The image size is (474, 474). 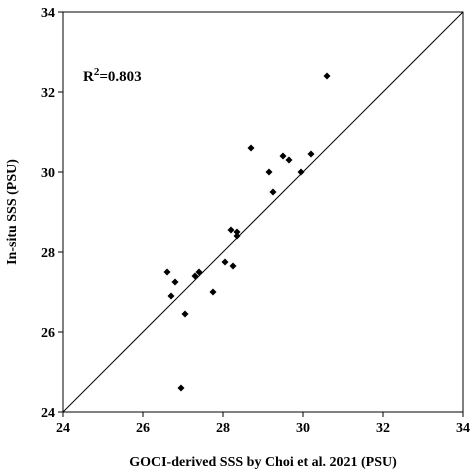 What do you see at coordinates (48, 333) in the screenshot?
I see `y-tick-label: 26` at bounding box center [48, 333].